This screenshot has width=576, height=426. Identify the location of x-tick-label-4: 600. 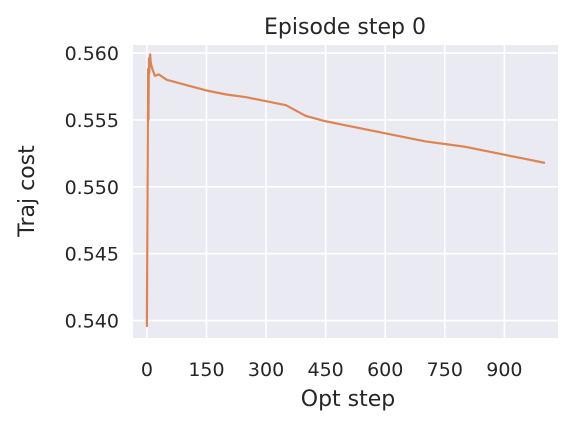
(385, 370).